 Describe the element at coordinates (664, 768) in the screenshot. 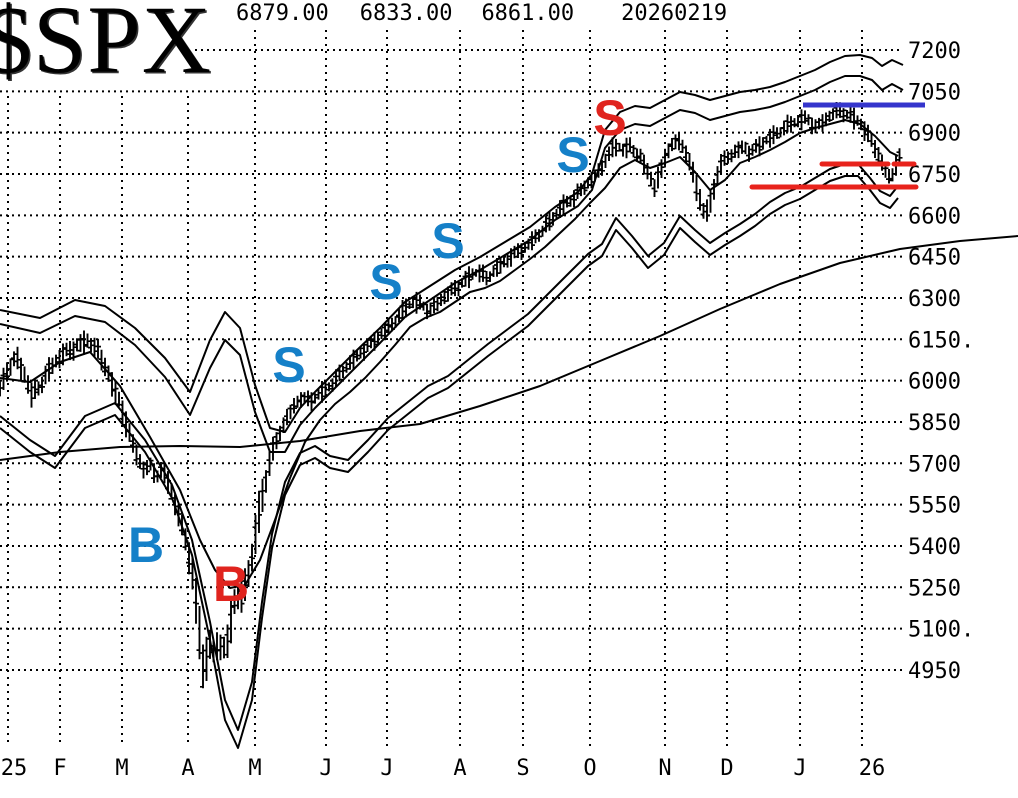

I see `x-axis-label: N` at that location.